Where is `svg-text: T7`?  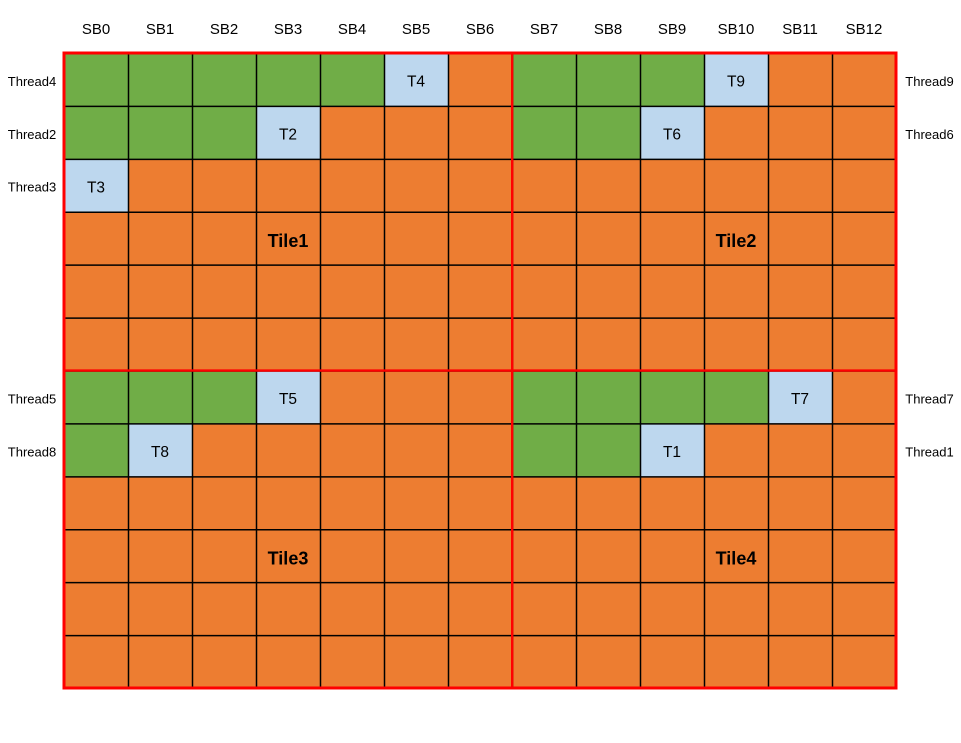
svg-text: T7 is located at coordinates (800, 399).